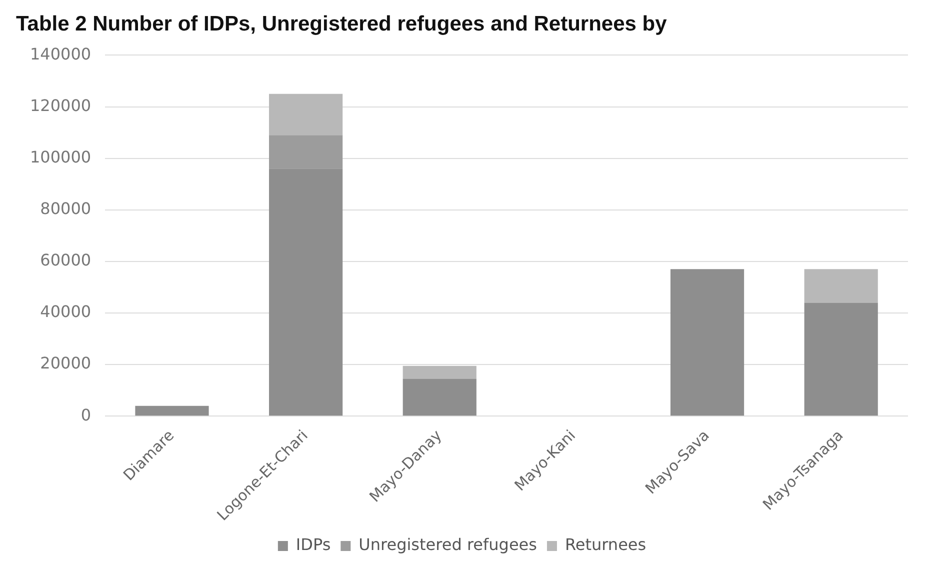 The height and width of the screenshot is (578, 946). Describe the element at coordinates (66, 260) in the screenshot. I see `y-tick-label: 60000` at that location.